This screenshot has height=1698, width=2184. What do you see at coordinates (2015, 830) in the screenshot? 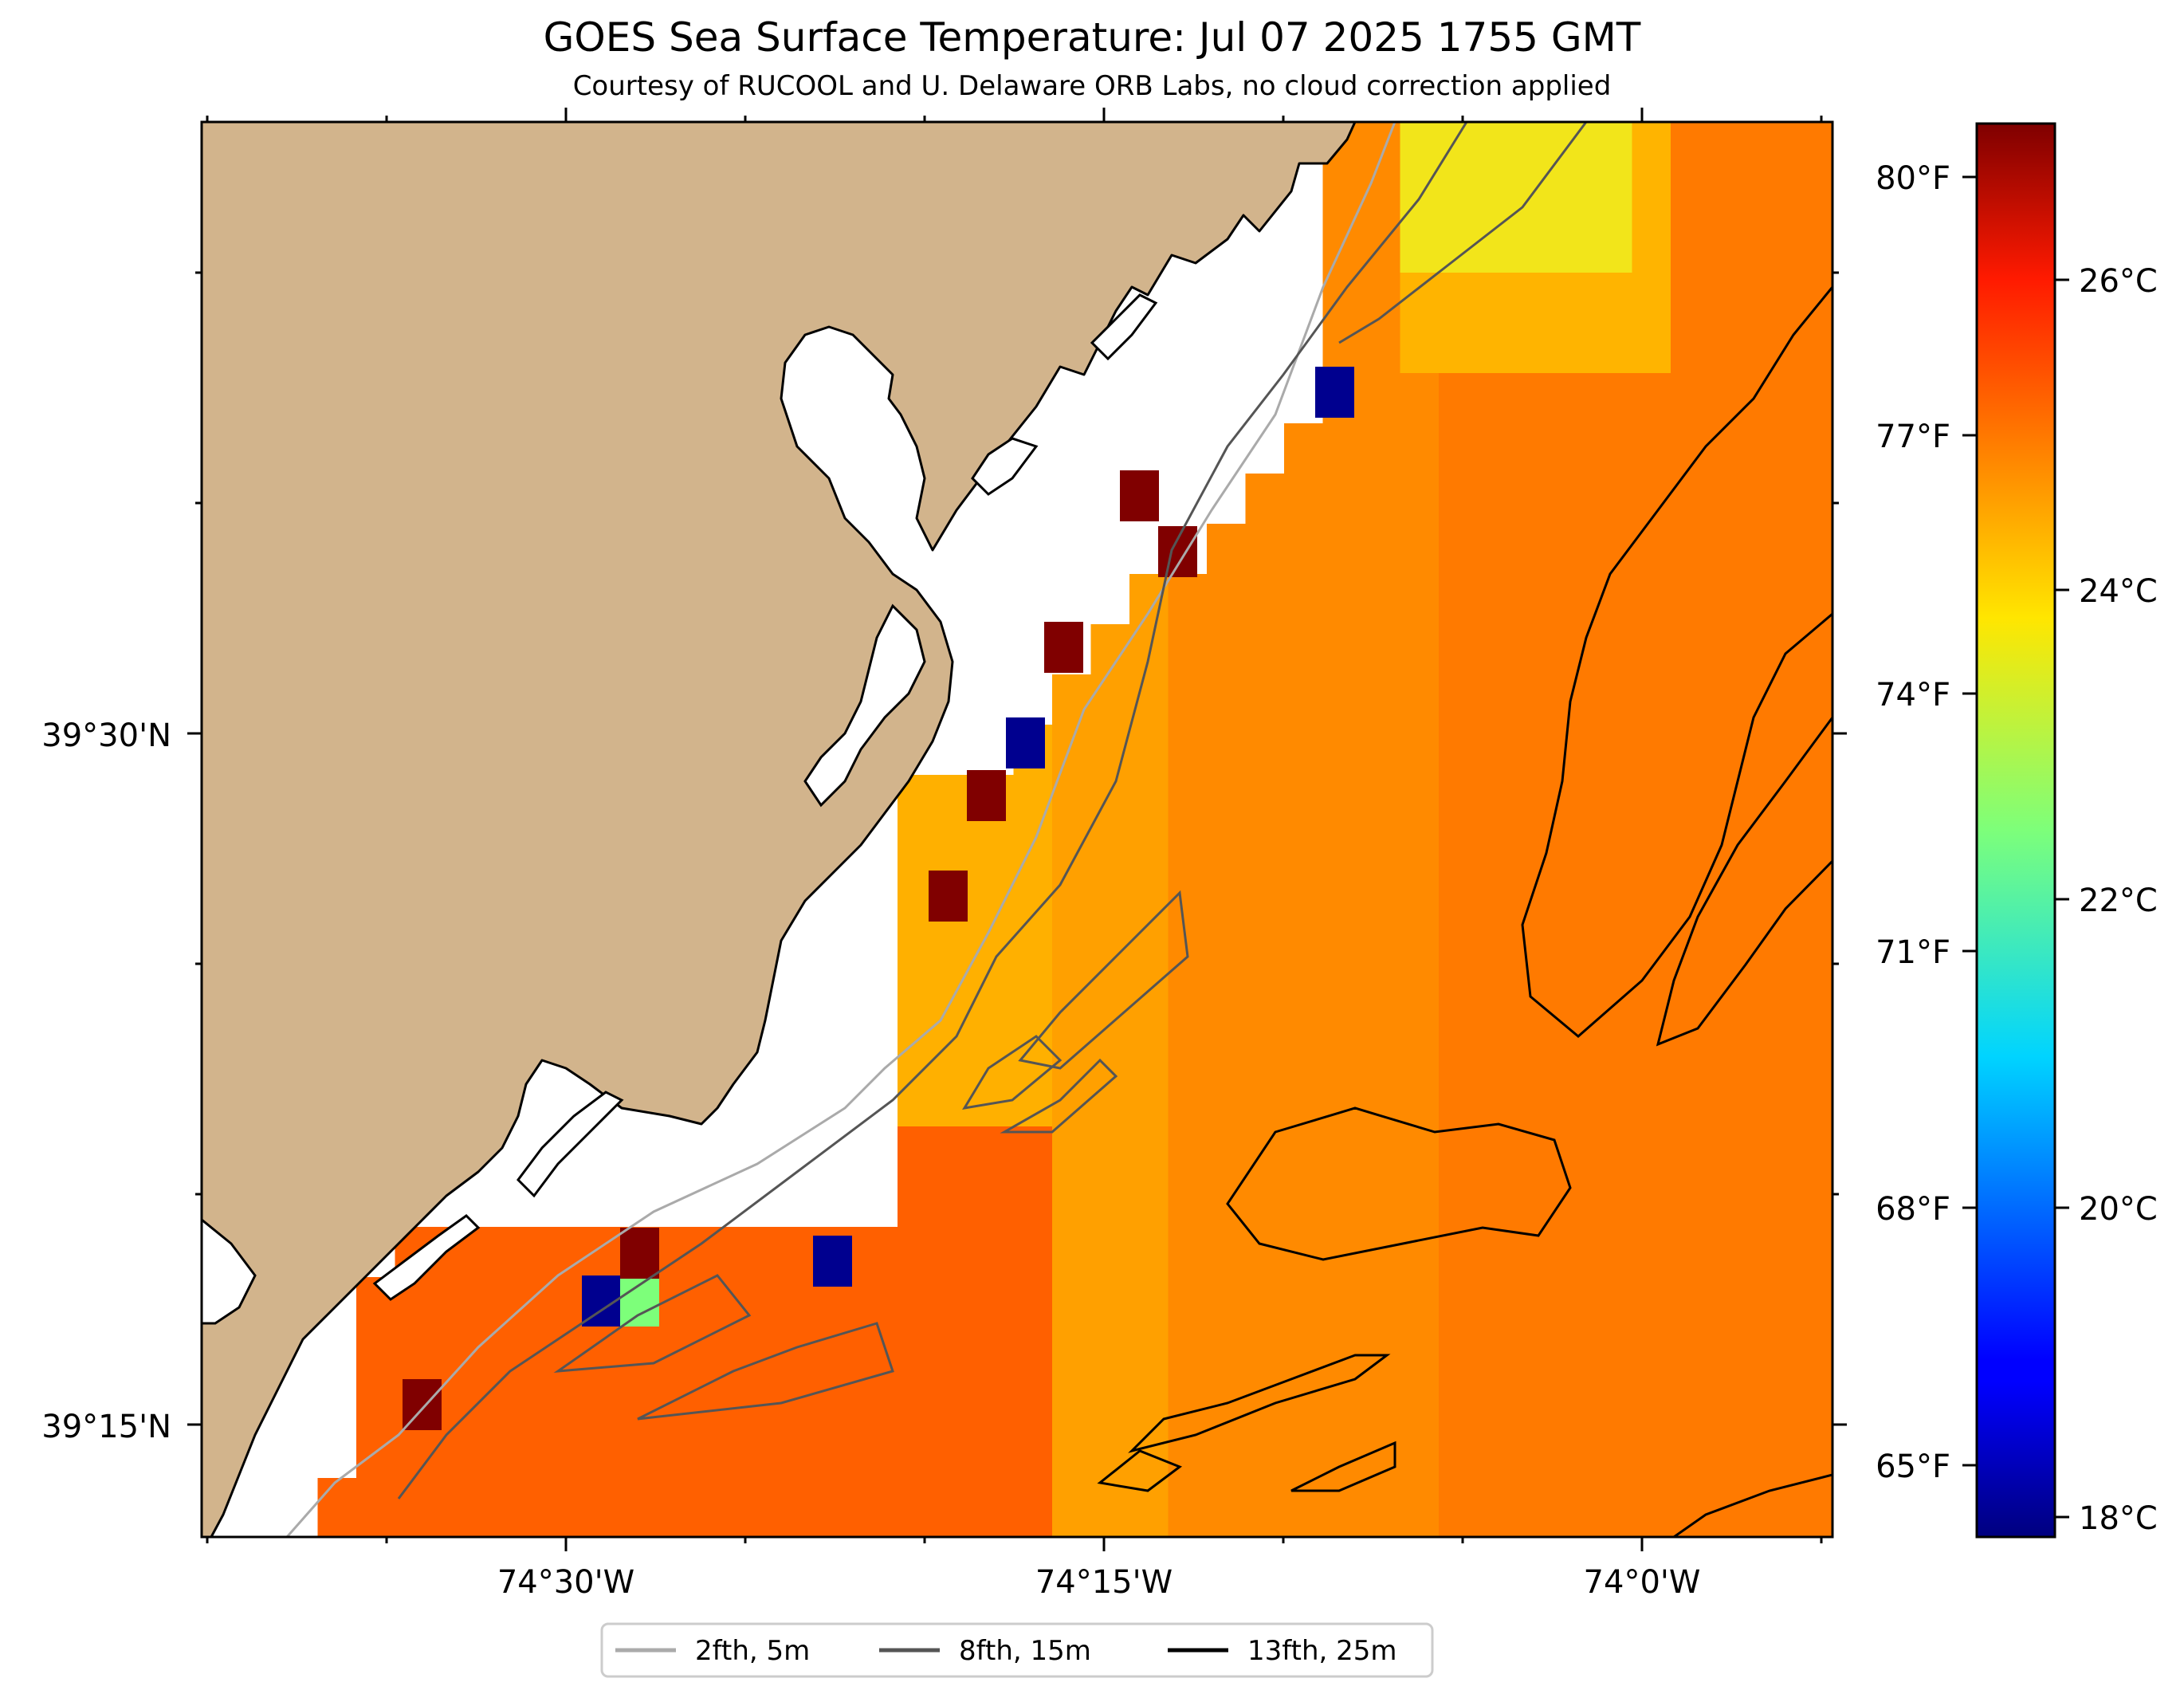
I see `colorbar` at bounding box center [2015, 830].